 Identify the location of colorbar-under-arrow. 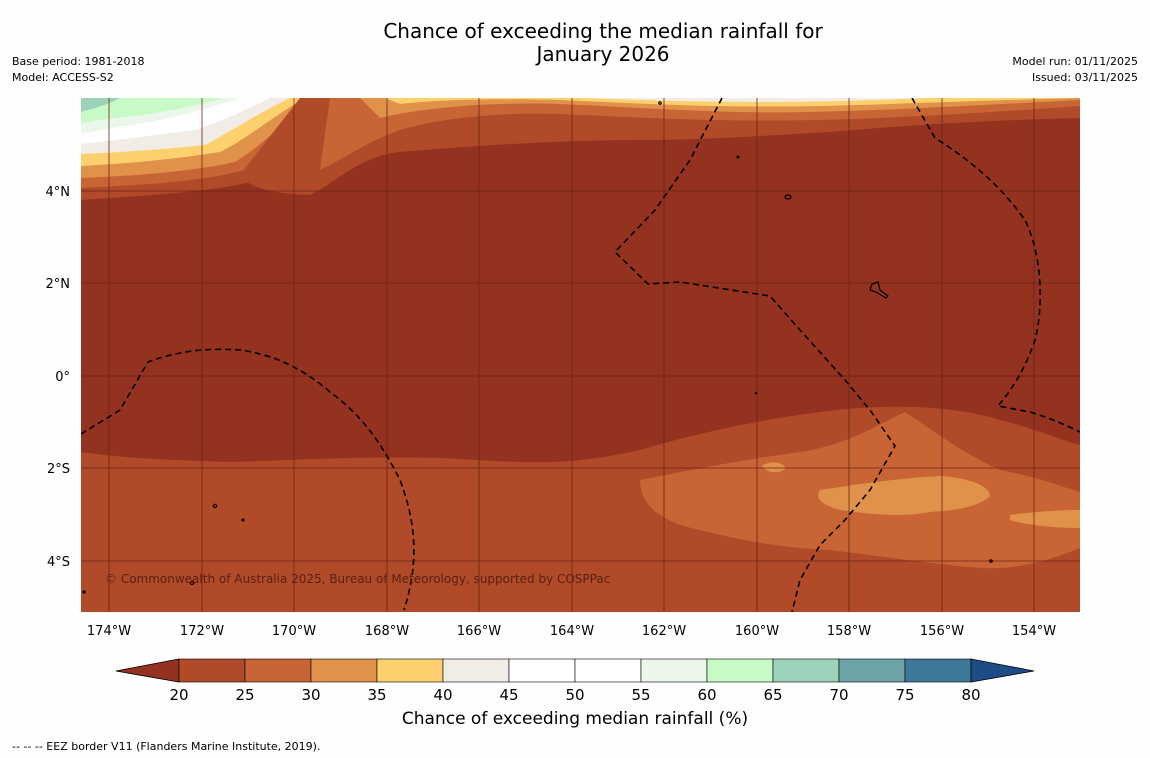
(147, 670).